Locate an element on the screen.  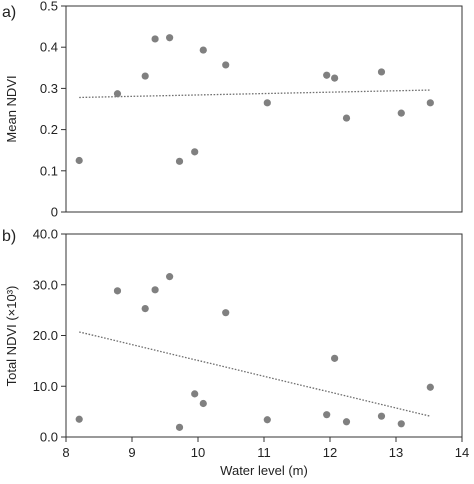
y-tick-label: 0.3 is located at coordinates (49, 88).